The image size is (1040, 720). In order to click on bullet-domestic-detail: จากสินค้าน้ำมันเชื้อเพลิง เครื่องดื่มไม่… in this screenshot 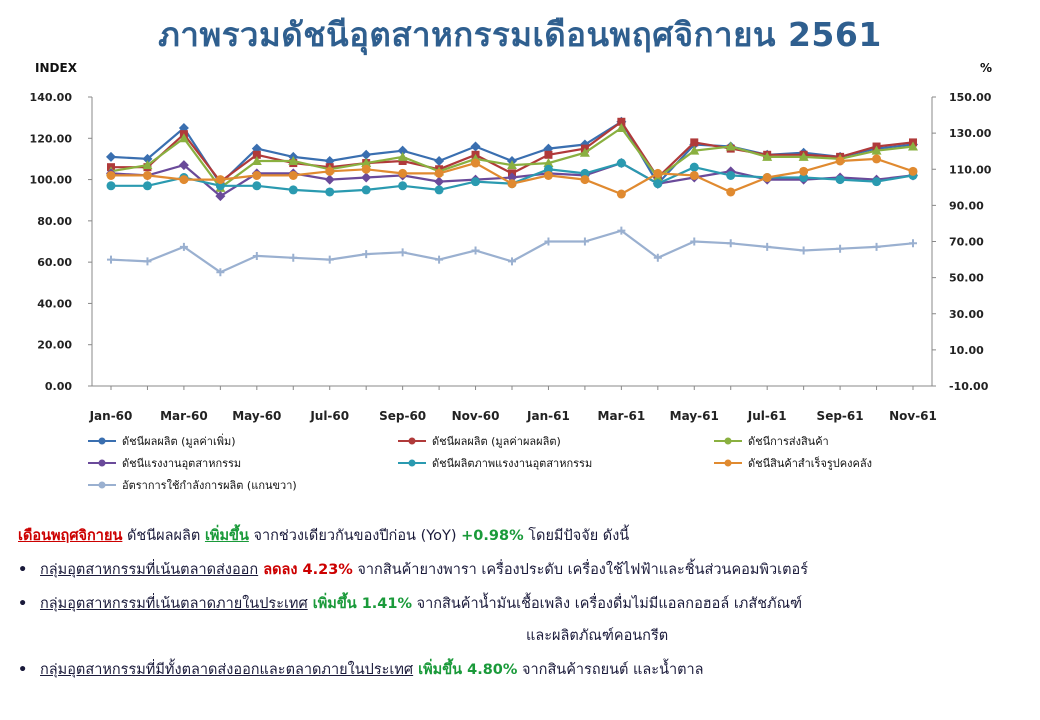, I will do `click(607, 604)`.